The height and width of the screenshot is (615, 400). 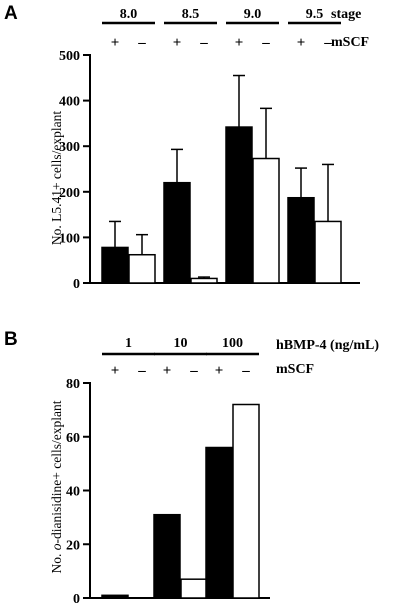 What do you see at coordinates (69, 102) in the screenshot?
I see `panel-a-y-tick-label: 400` at bounding box center [69, 102].